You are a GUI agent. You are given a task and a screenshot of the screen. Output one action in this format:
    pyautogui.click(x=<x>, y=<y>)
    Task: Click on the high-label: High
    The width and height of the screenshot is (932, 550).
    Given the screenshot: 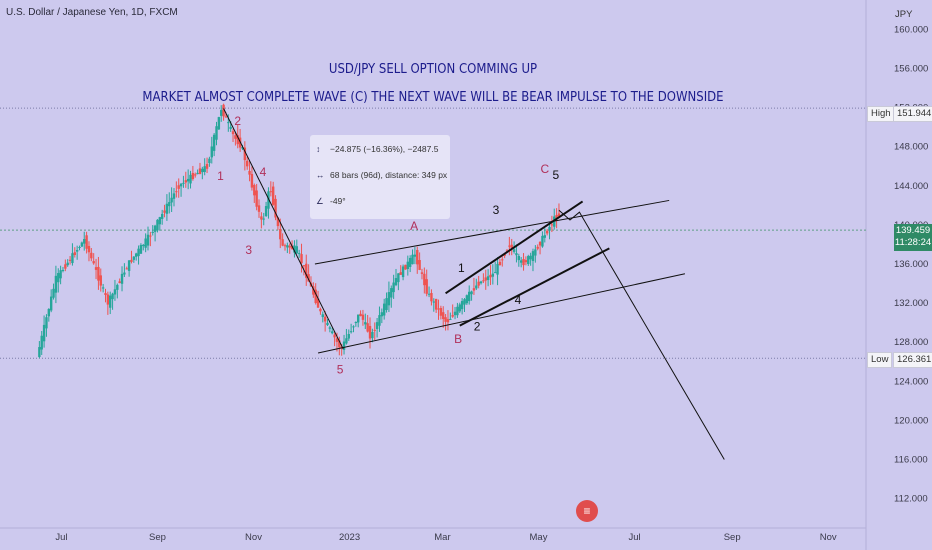 What is the action you would take?
    pyautogui.click(x=881, y=113)
    